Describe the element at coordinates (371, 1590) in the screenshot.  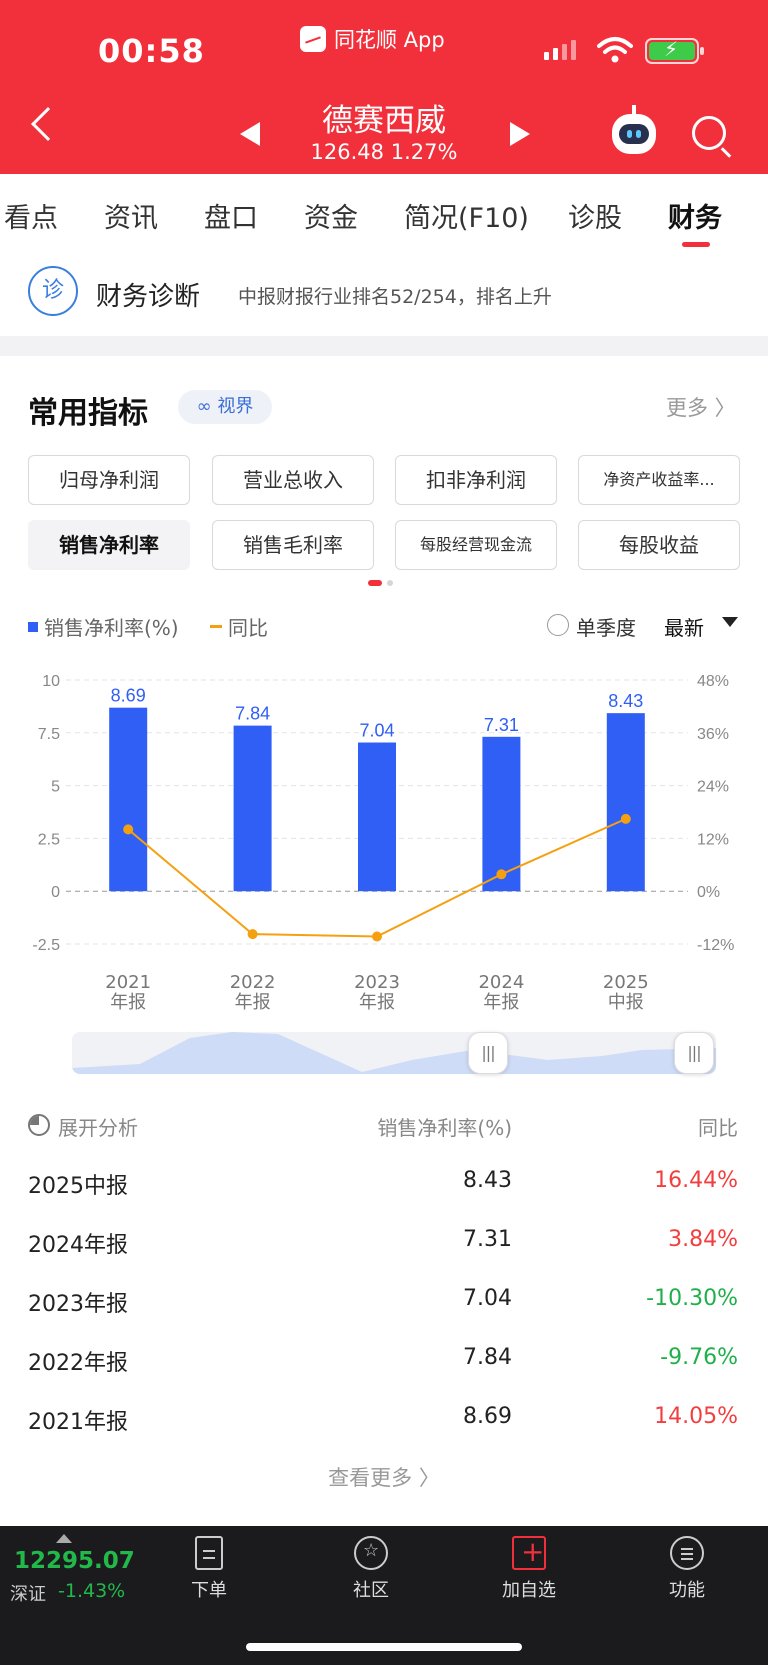
I see `nav-community-label: 社区` at that location.